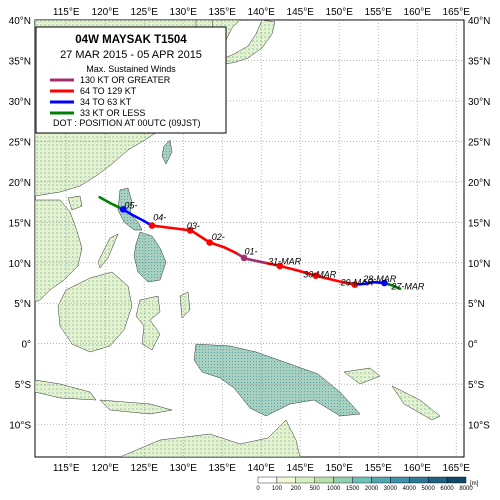 The width and height of the screenshot is (500, 500). Describe the element at coordinates (407, 286) in the screenshot. I see `track-date-label: 27-MAR` at that location.